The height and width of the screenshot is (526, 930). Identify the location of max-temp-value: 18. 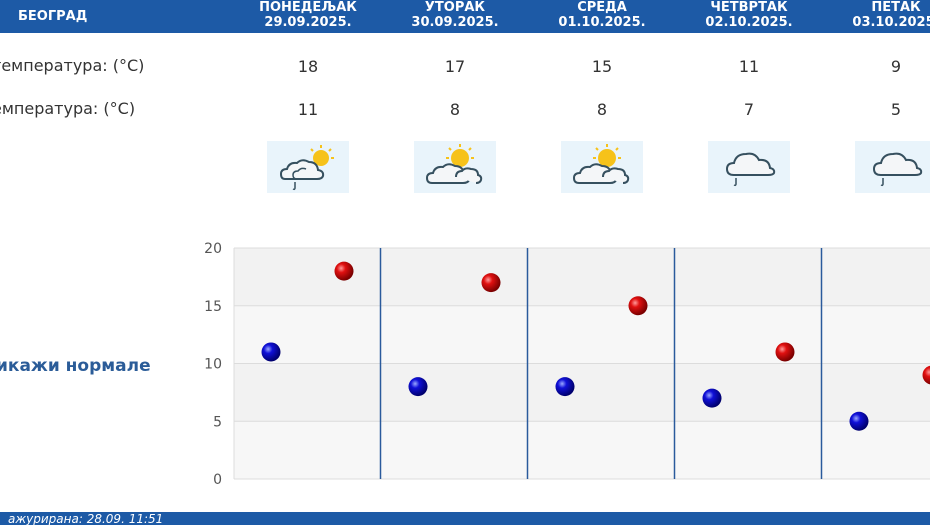
(308, 66).